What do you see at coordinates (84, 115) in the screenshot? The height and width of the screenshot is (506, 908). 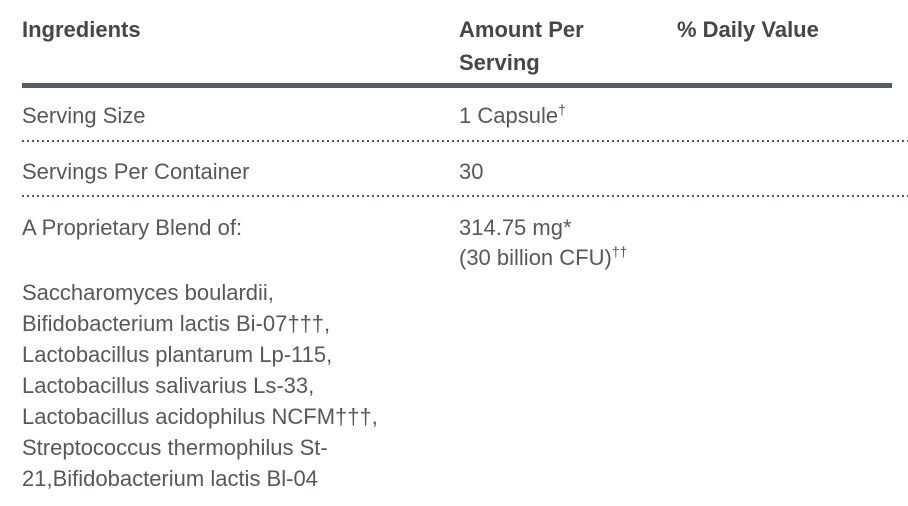 I see `serving-size-label: Serving Size` at bounding box center [84, 115].